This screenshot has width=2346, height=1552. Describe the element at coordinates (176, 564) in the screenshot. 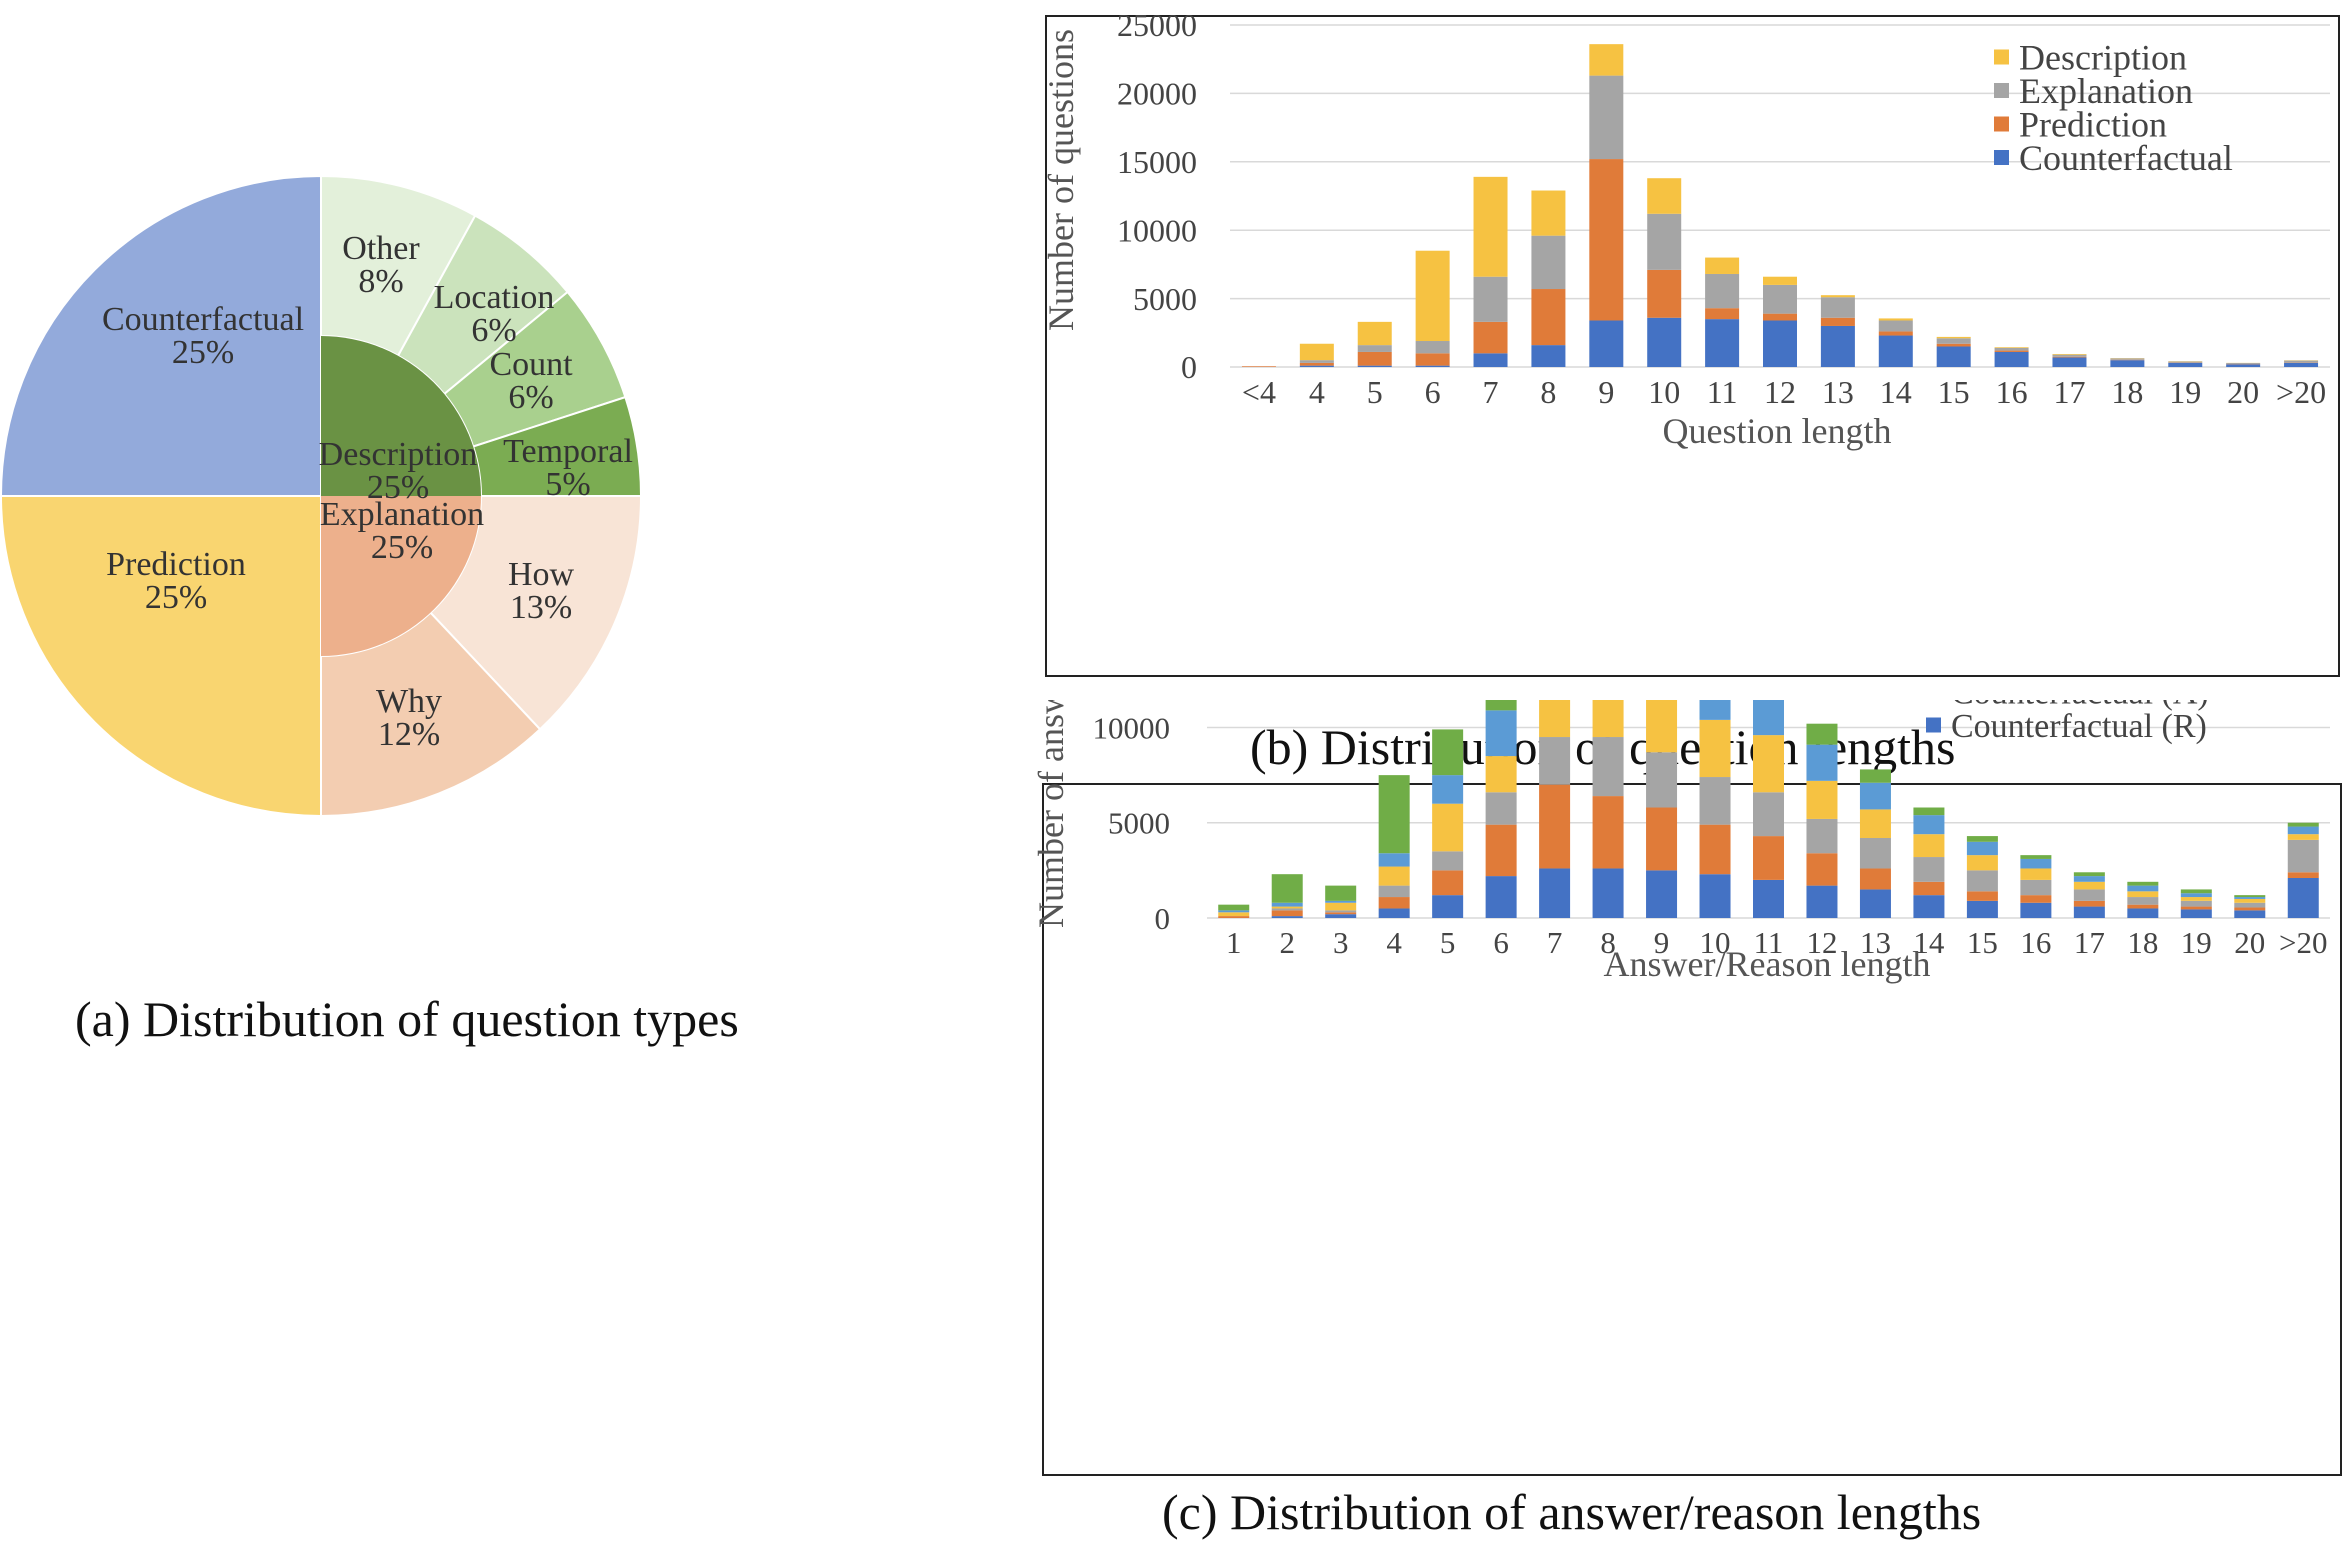

I see `pie-label-prediction: Prediction` at that location.